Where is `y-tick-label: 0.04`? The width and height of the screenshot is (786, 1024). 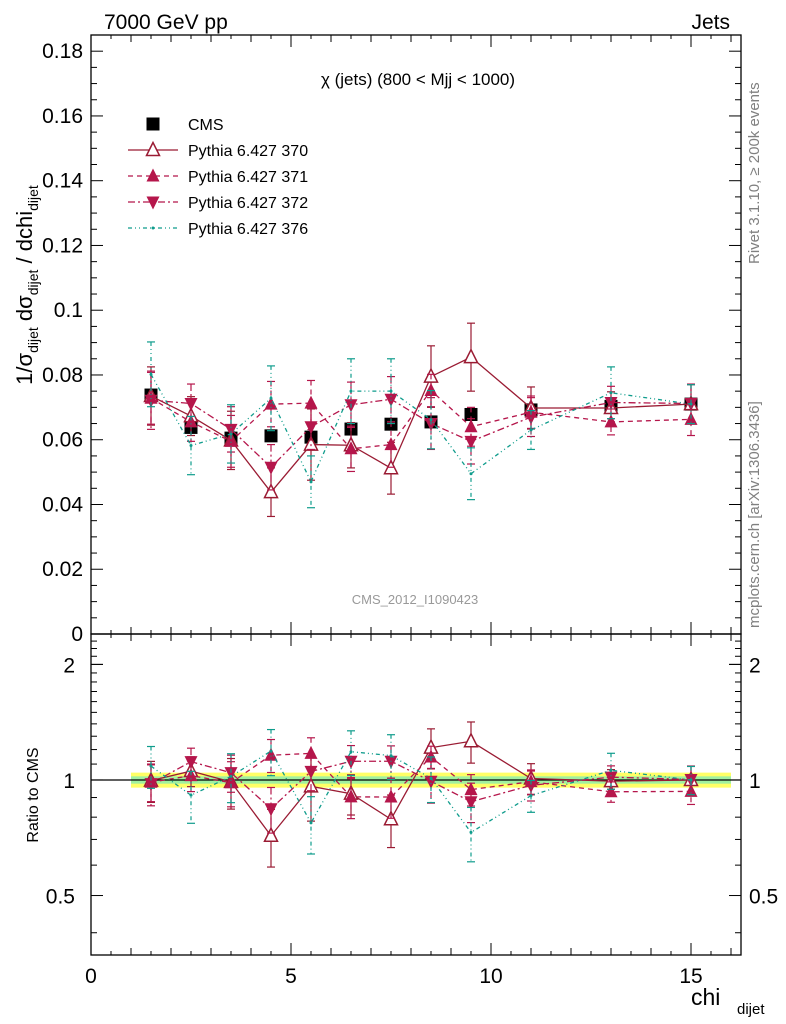
y-tick-label: 0.04 is located at coordinates (62, 504).